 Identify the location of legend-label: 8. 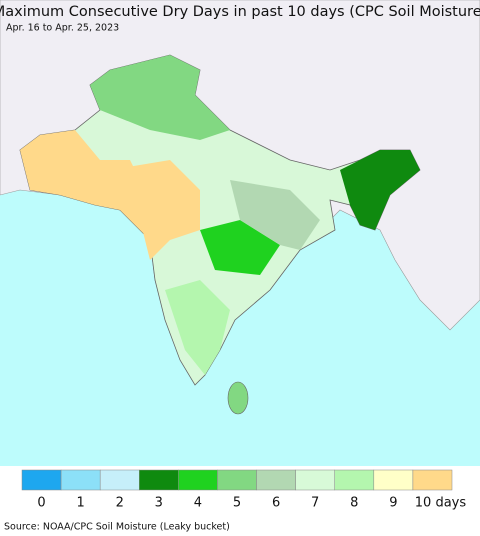
(354, 503).